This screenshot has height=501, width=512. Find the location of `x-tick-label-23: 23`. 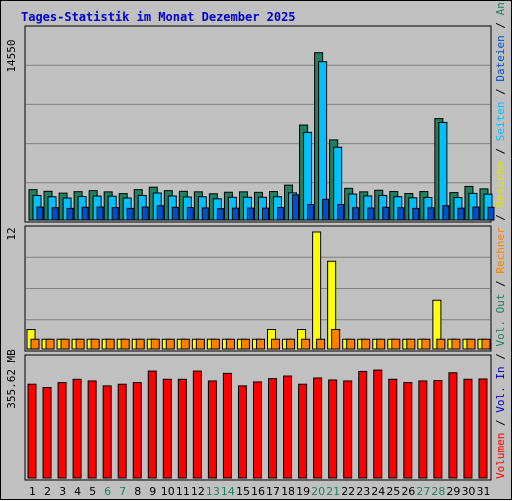

x-tick-label-23: 23 is located at coordinates (363, 491).